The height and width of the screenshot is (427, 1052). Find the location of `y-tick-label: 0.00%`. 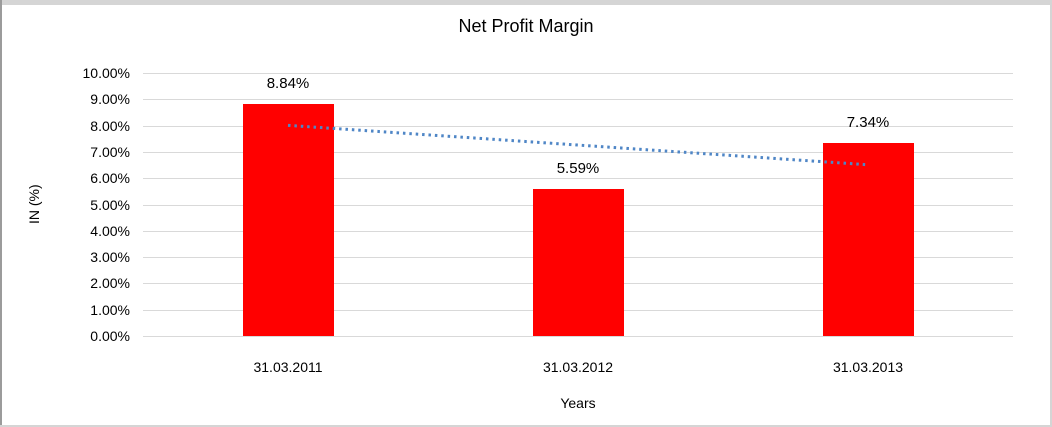

y-tick-label: 0.00% is located at coordinates (110, 336).